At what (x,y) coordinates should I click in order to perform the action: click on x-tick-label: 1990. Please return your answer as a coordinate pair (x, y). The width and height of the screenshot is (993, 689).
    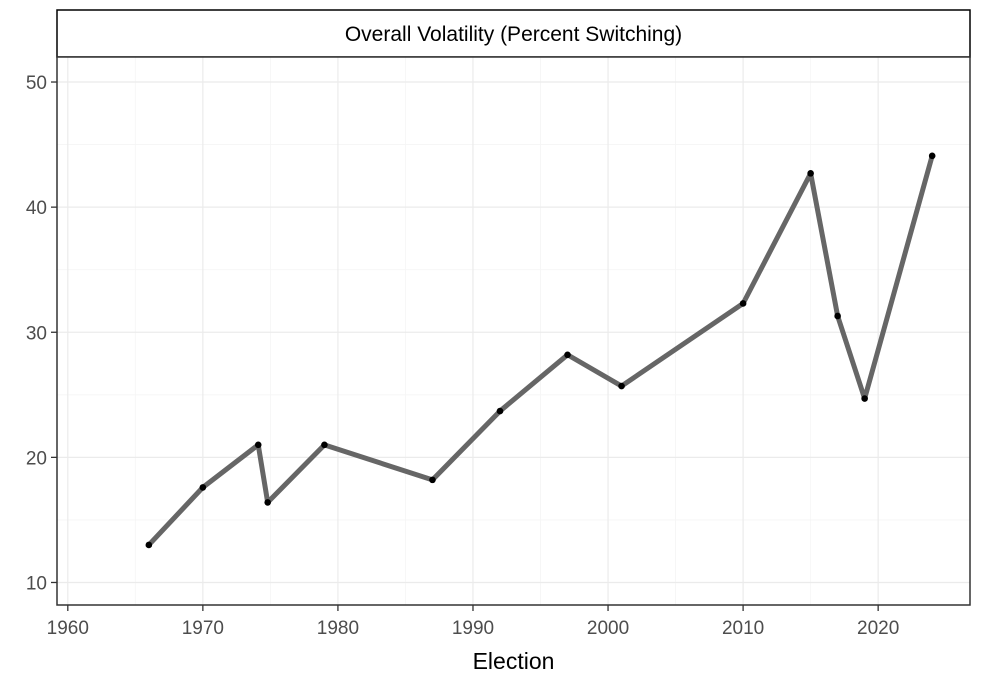
    Looking at the image, I should click on (473, 628).